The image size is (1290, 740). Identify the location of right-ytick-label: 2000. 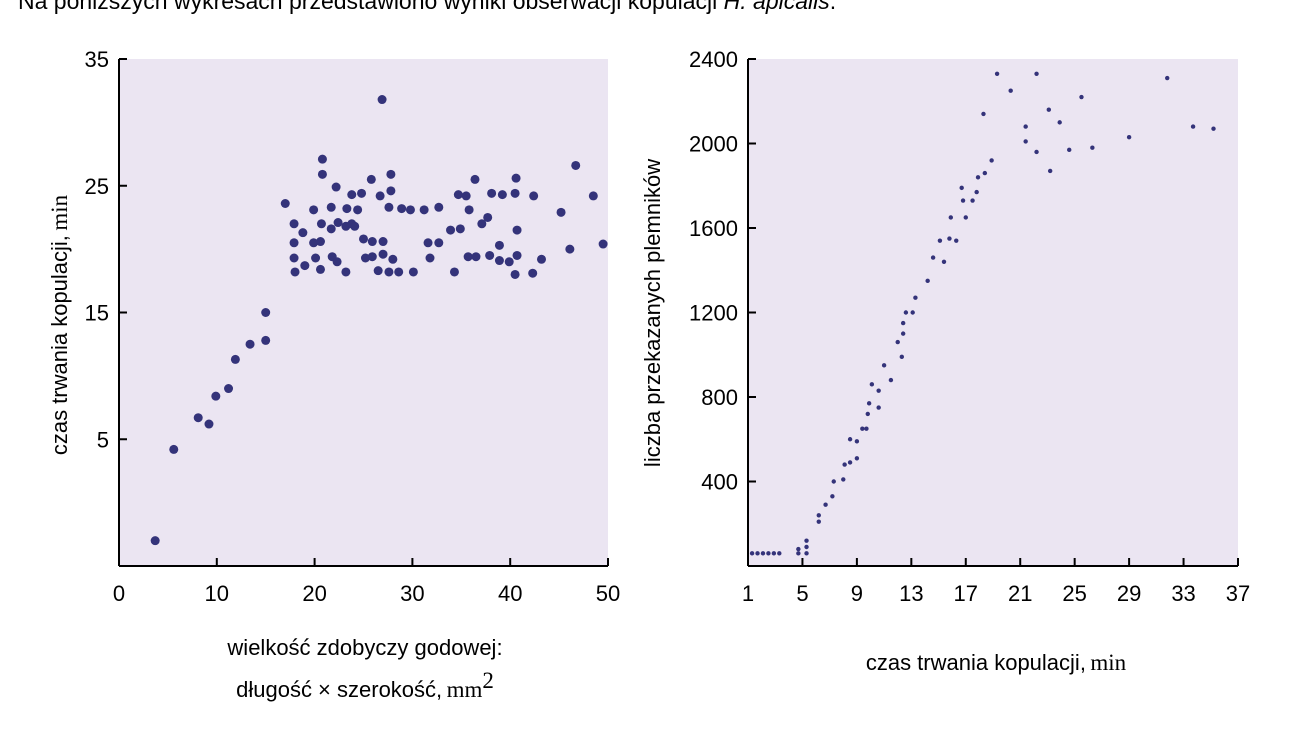
(713, 144).